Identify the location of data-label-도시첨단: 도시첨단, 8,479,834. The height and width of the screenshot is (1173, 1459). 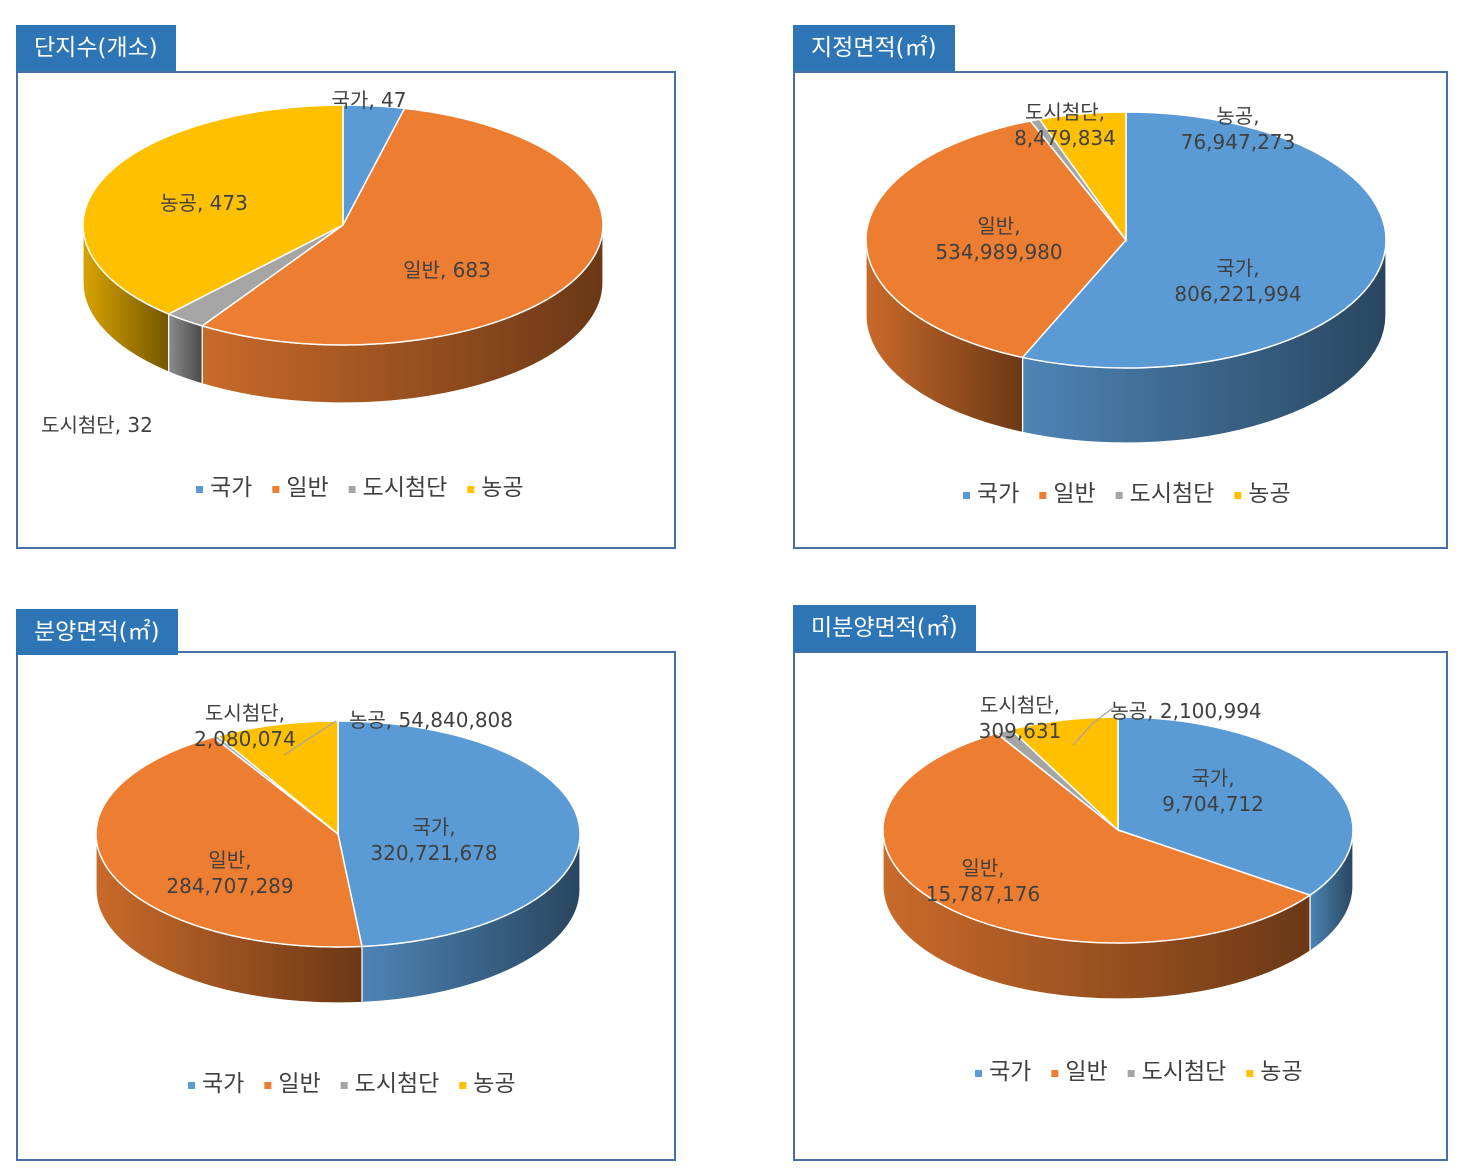
(1065, 125).